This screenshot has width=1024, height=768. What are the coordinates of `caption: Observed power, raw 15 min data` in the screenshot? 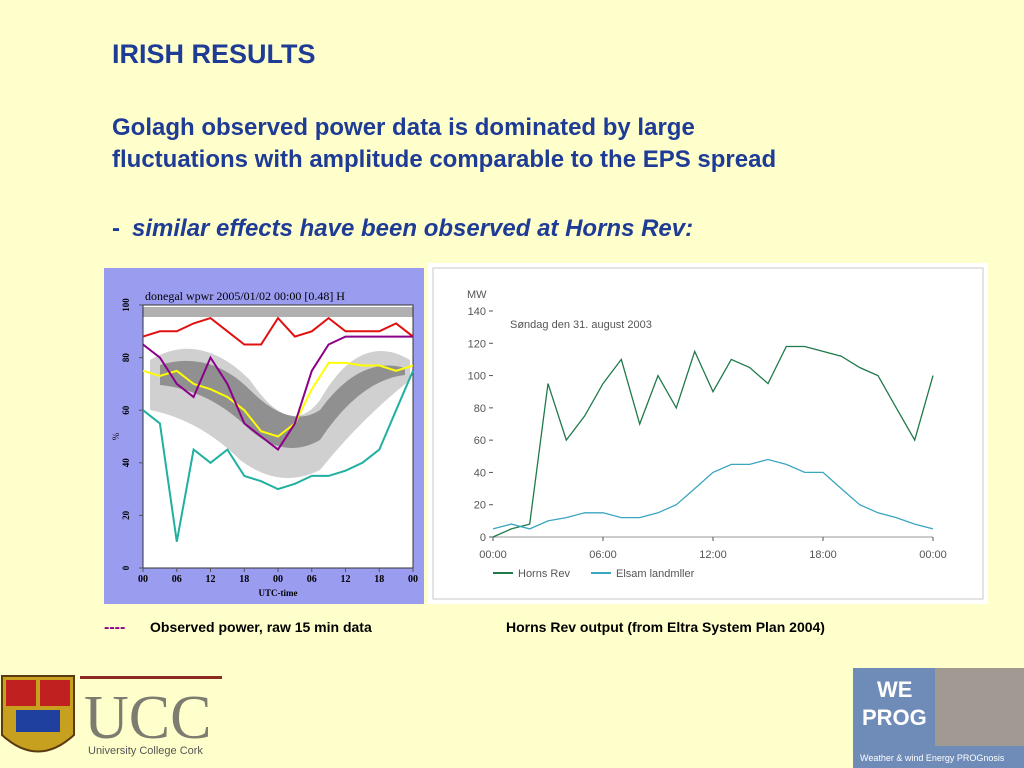 It's located at (261, 627).